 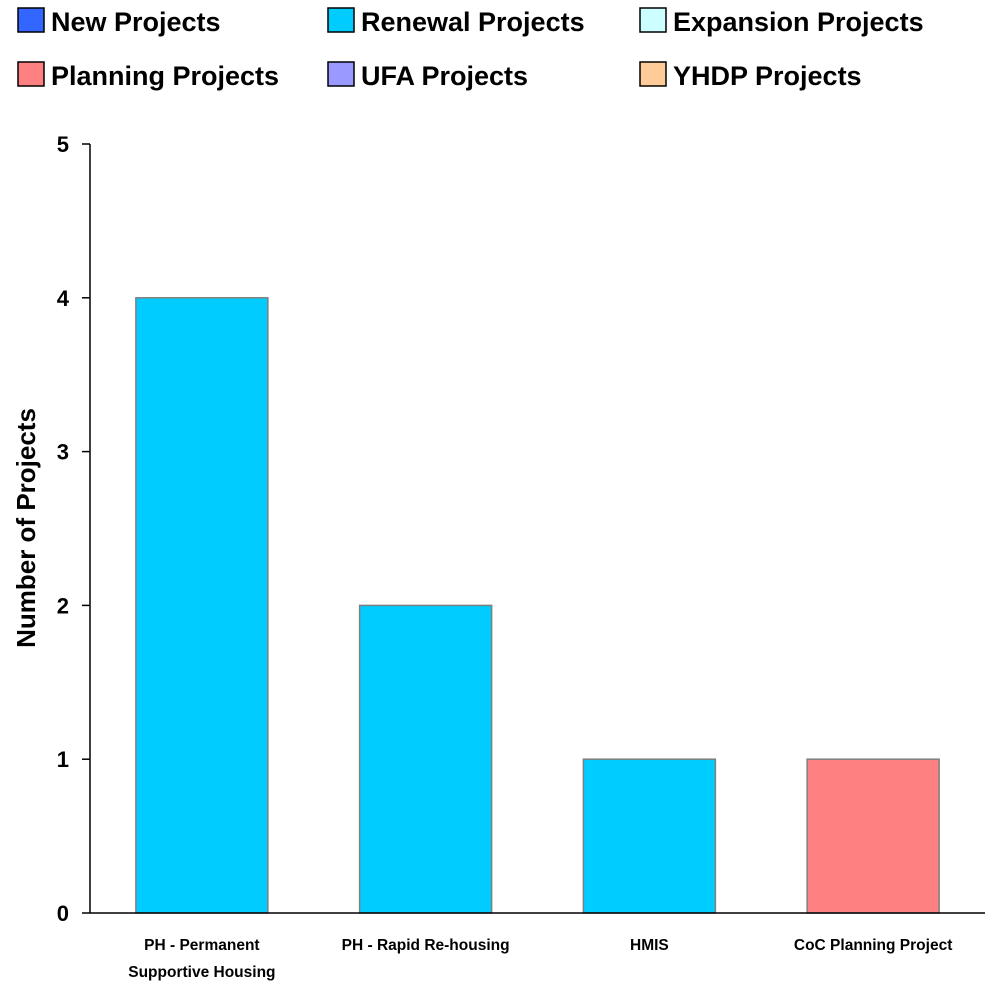 I want to click on legend-swatch-new-projects, so click(x=31, y=20).